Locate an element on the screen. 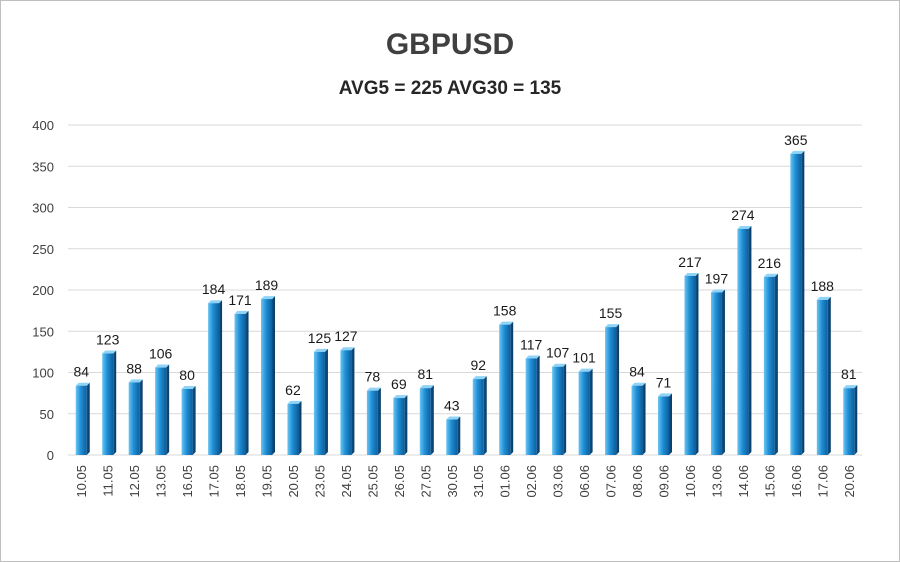  y-tick-label: 200 is located at coordinates (43, 290).